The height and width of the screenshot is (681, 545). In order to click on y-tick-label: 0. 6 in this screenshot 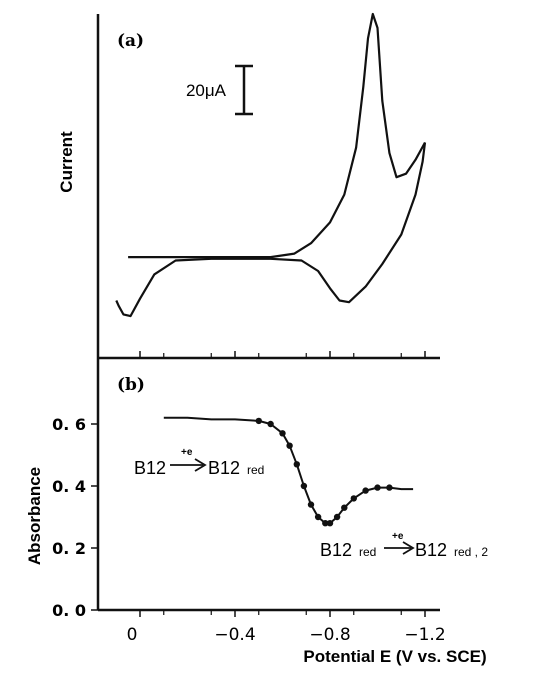, I will do `click(69, 424)`.